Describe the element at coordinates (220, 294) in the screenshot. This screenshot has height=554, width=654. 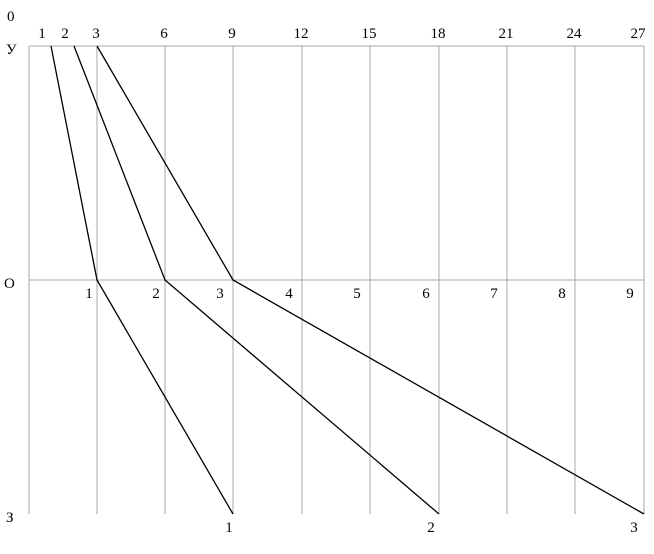
I see `middle-tick: 3` at that location.